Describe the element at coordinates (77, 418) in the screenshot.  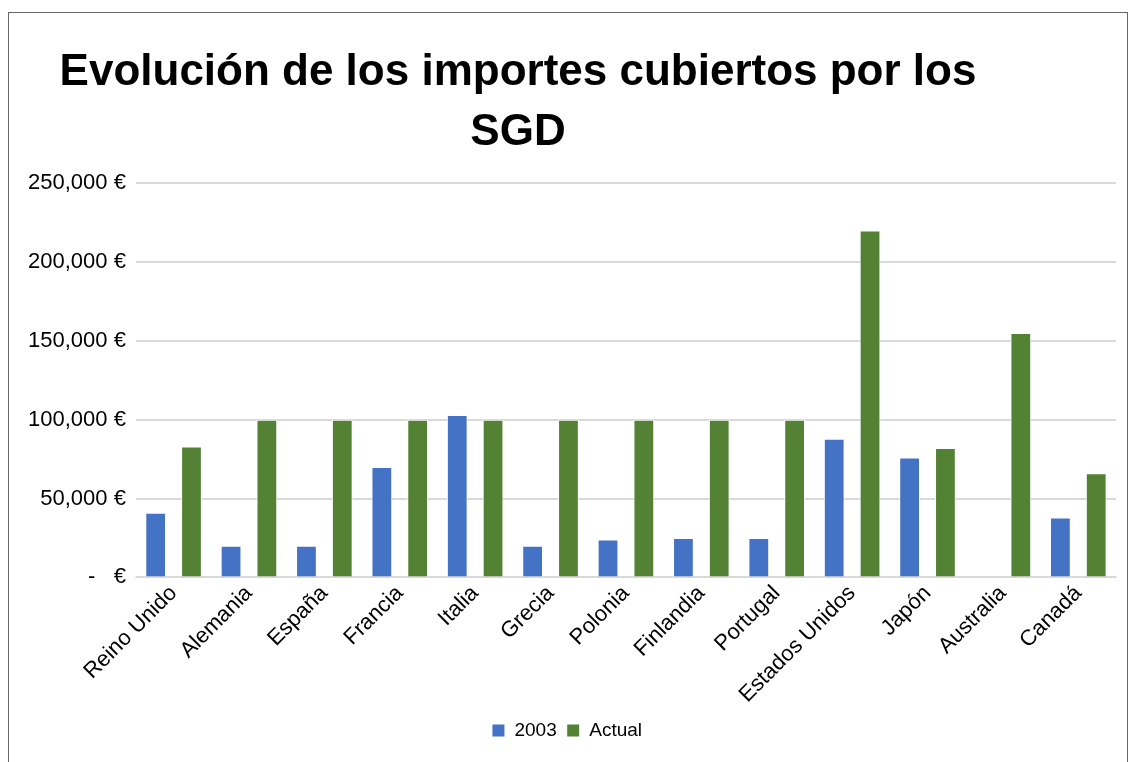
I see `y-tick-label: 100,000 €` at that location.